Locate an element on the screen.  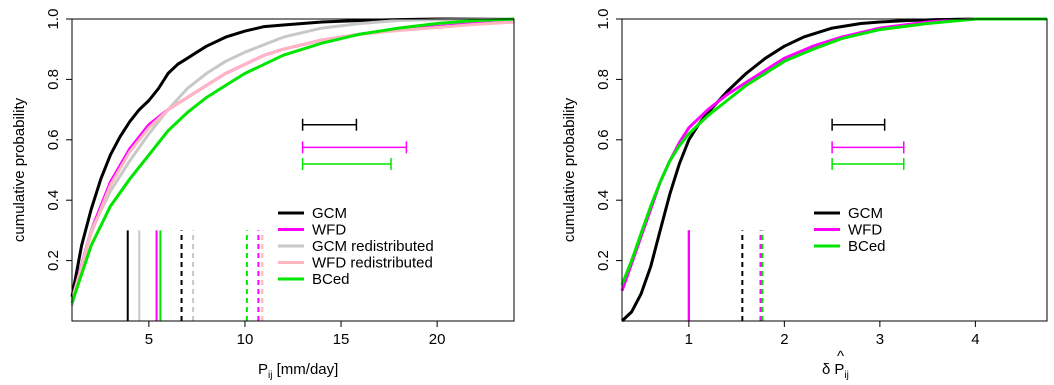
left-legend-item-1: WFD is located at coordinates (312, 230).